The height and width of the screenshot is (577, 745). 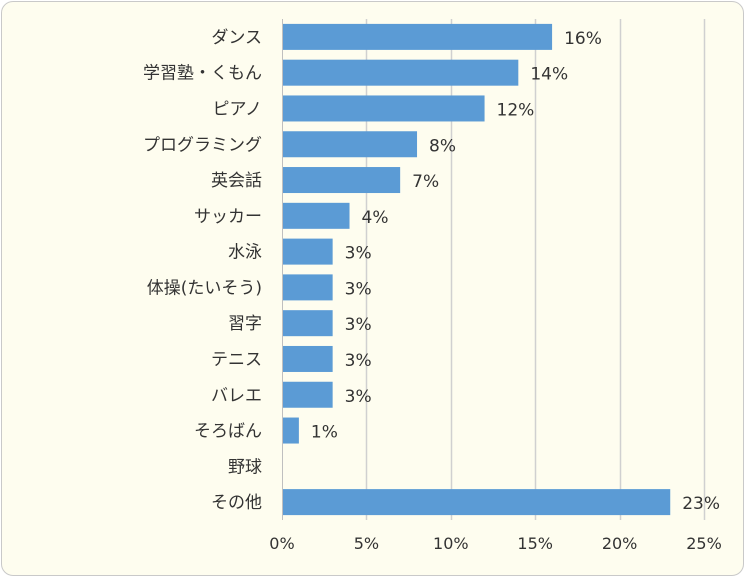 I want to click on category-label: 習字, so click(x=245, y=324).